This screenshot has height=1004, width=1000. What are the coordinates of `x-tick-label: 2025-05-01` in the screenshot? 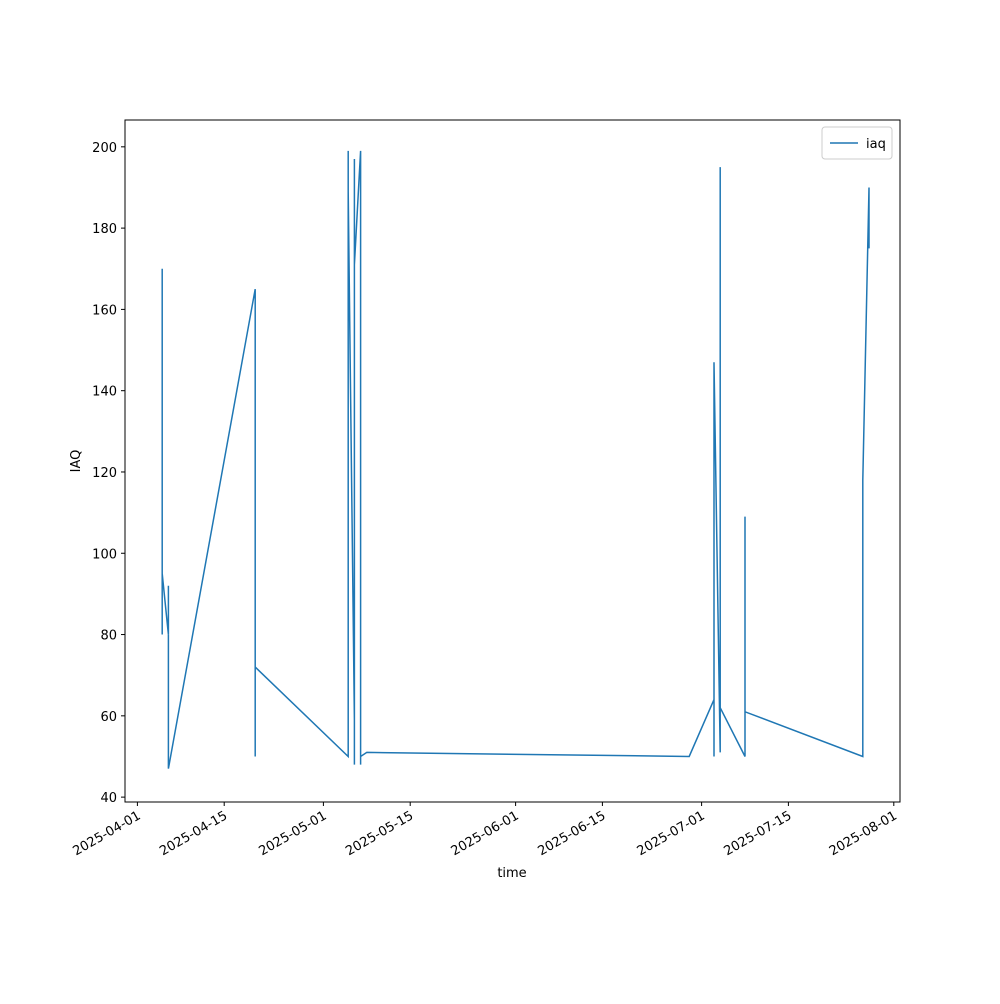 It's located at (292, 833).